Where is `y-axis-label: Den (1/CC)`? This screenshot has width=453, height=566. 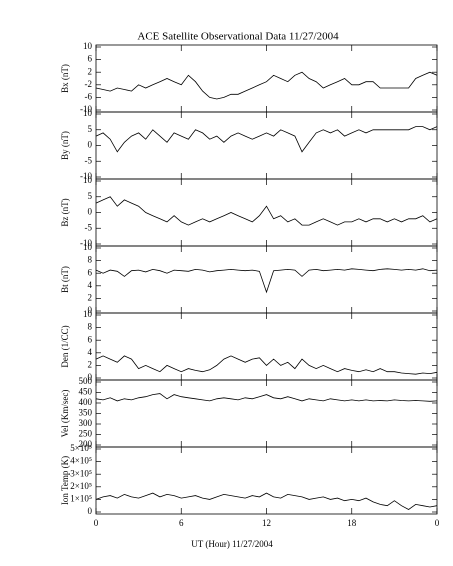 y-axis-label: Den (1/CC) is located at coordinates (65, 346).